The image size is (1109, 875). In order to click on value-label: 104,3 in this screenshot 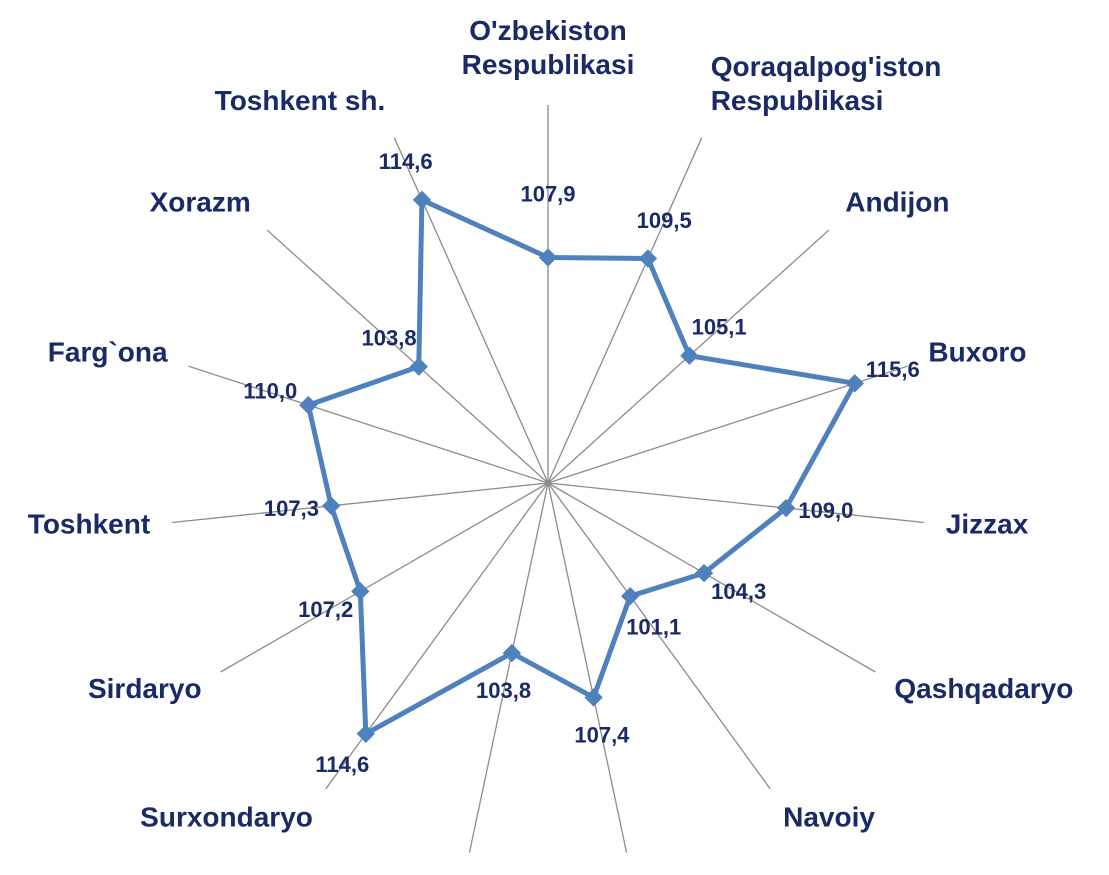, I will do `click(738, 591)`.